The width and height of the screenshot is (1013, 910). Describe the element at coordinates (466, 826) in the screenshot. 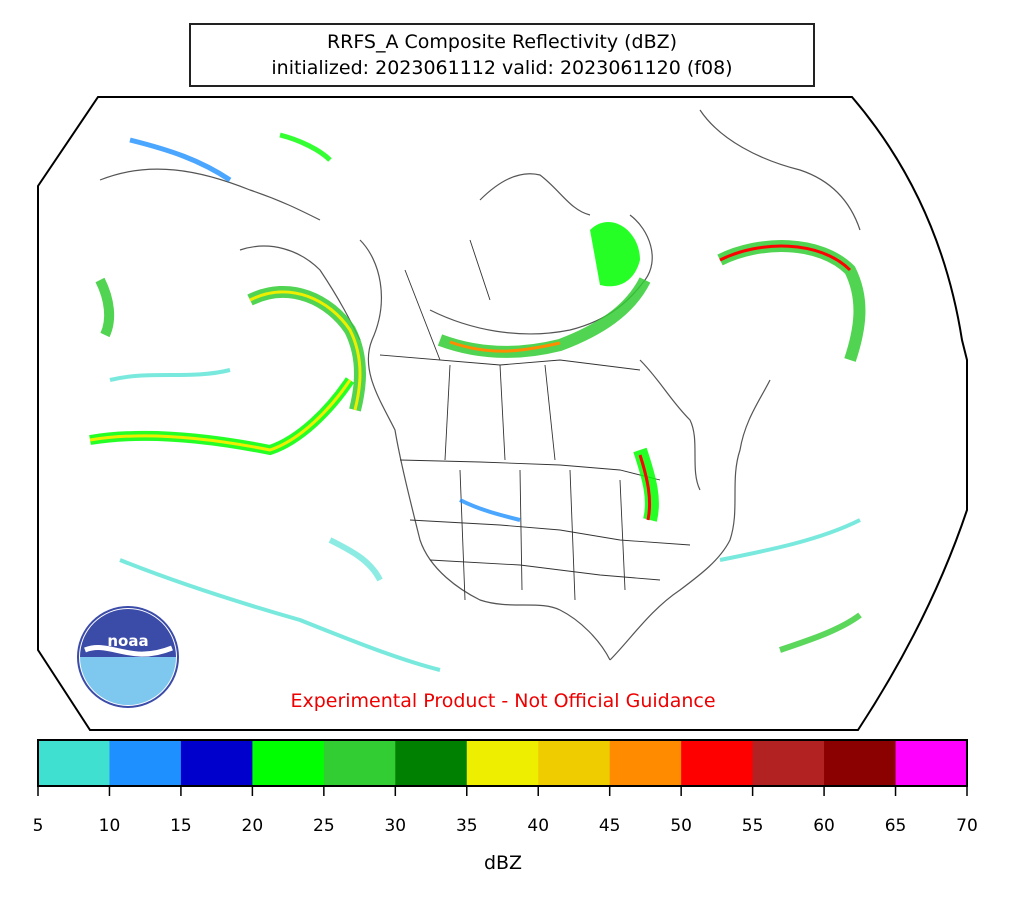

I see `colorbar-tick-label: 35` at that location.